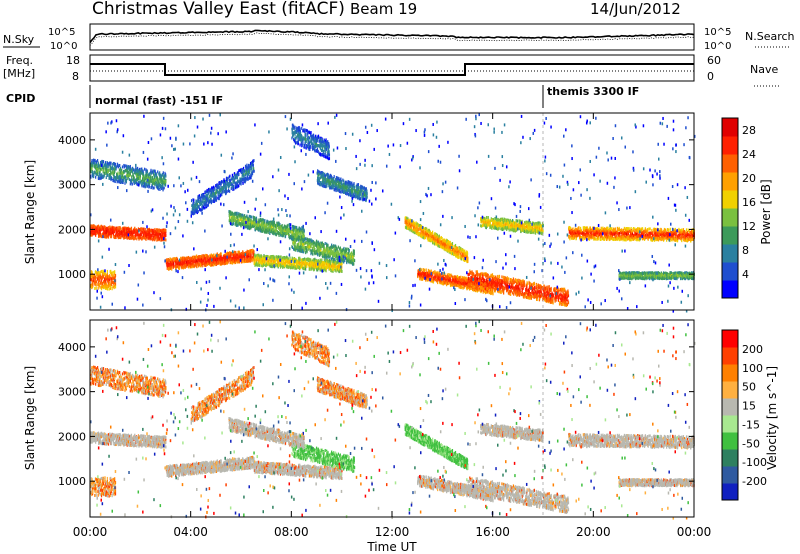  Describe the element at coordinates (717, 46) in the screenshot. I see `noise-right-tick-bottom: 10^0` at that location.